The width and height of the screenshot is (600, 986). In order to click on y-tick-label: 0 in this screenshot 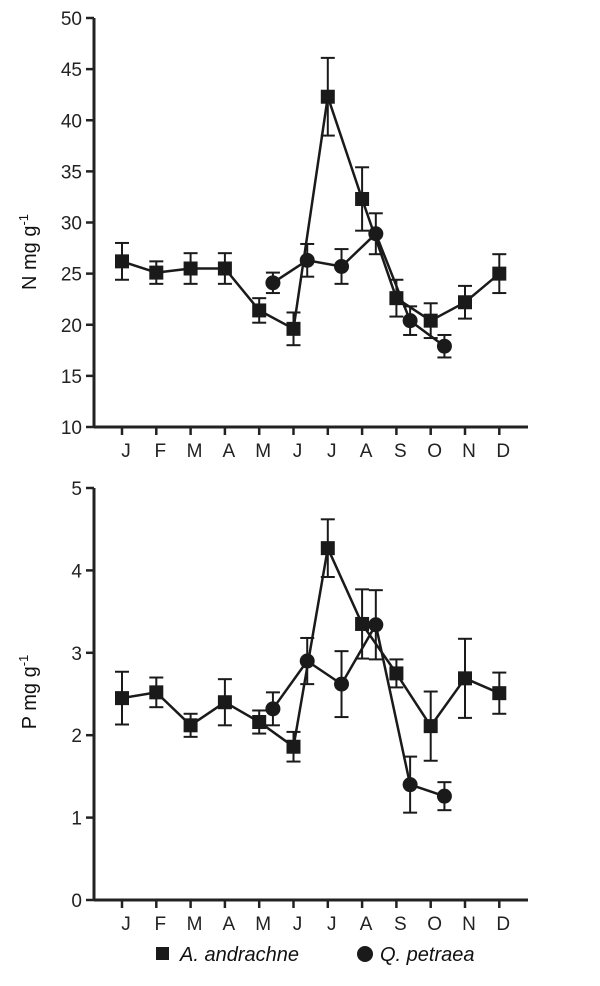, I will do `click(76, 901)`.